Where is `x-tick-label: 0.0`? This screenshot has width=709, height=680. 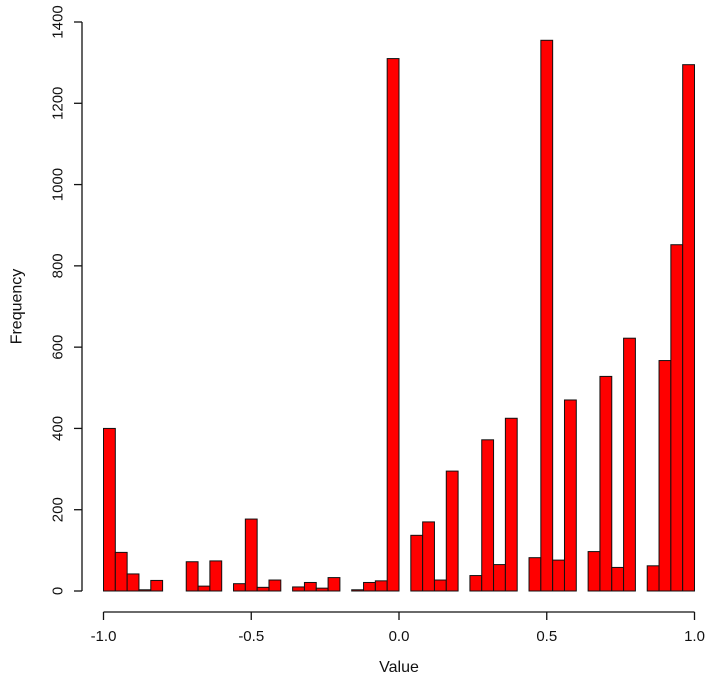 x-tick-label: 0.0 is located at coordinates (399, 636).